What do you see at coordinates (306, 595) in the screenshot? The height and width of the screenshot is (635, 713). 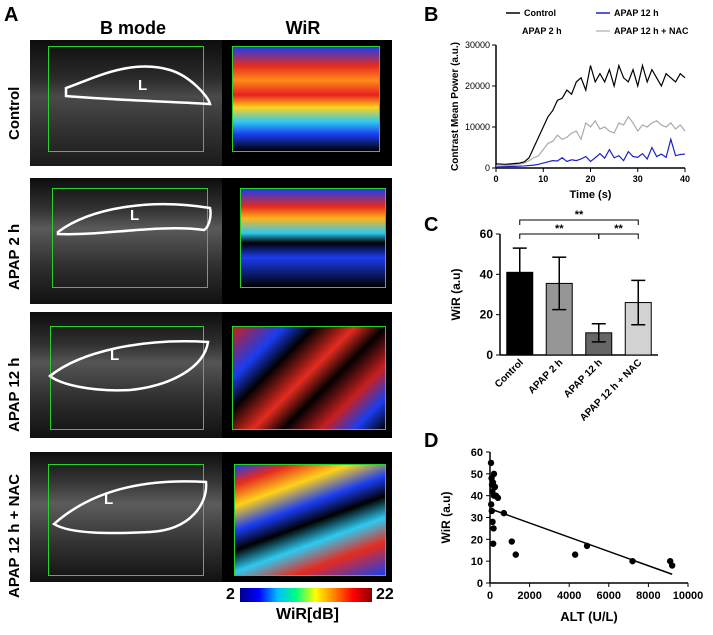 I see `colorbar` at bounding box center [306, 595].